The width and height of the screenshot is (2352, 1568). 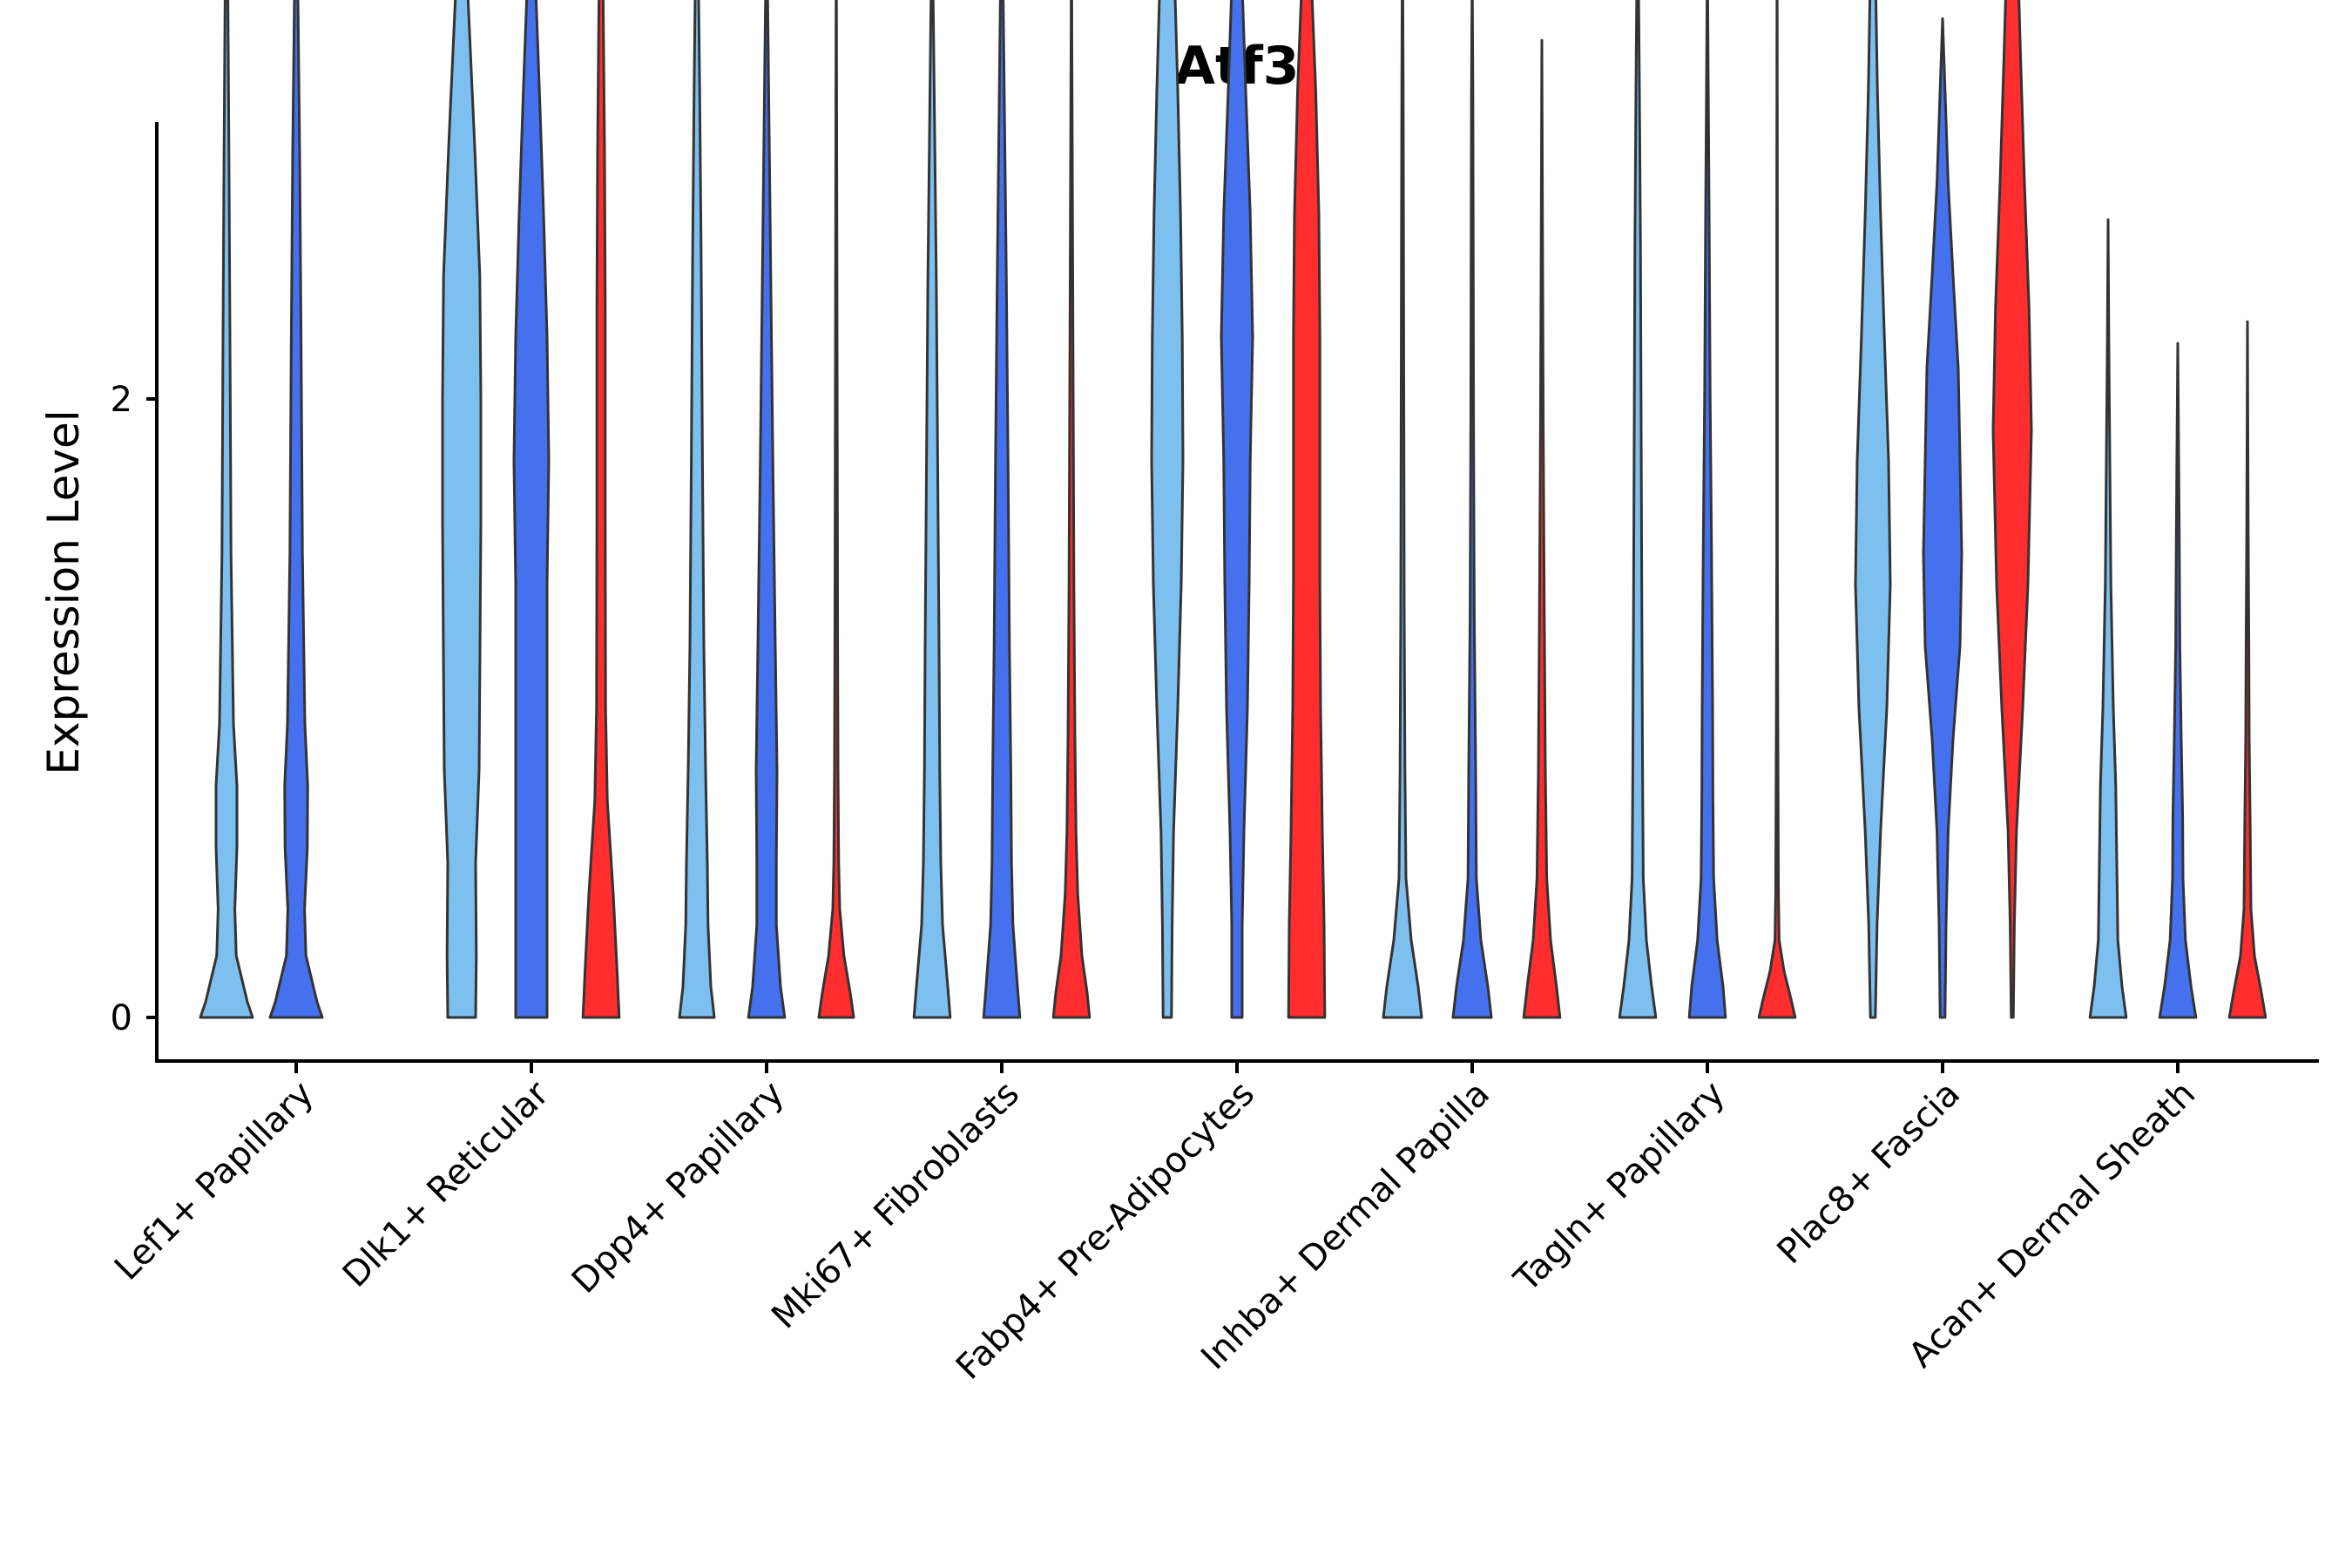 What do you see at coordinates (767, 510) in the screenshot?
I see `violin-dpp4-papillary-blue` at bounding box center [767, 510].